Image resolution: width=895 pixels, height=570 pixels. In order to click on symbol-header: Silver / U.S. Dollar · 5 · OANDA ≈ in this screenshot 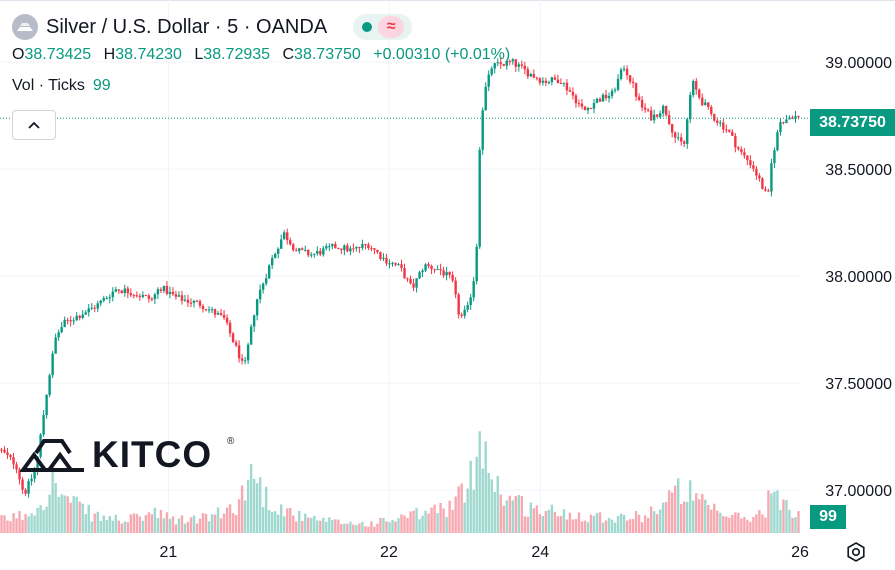, I will do `click(212, 27)`.